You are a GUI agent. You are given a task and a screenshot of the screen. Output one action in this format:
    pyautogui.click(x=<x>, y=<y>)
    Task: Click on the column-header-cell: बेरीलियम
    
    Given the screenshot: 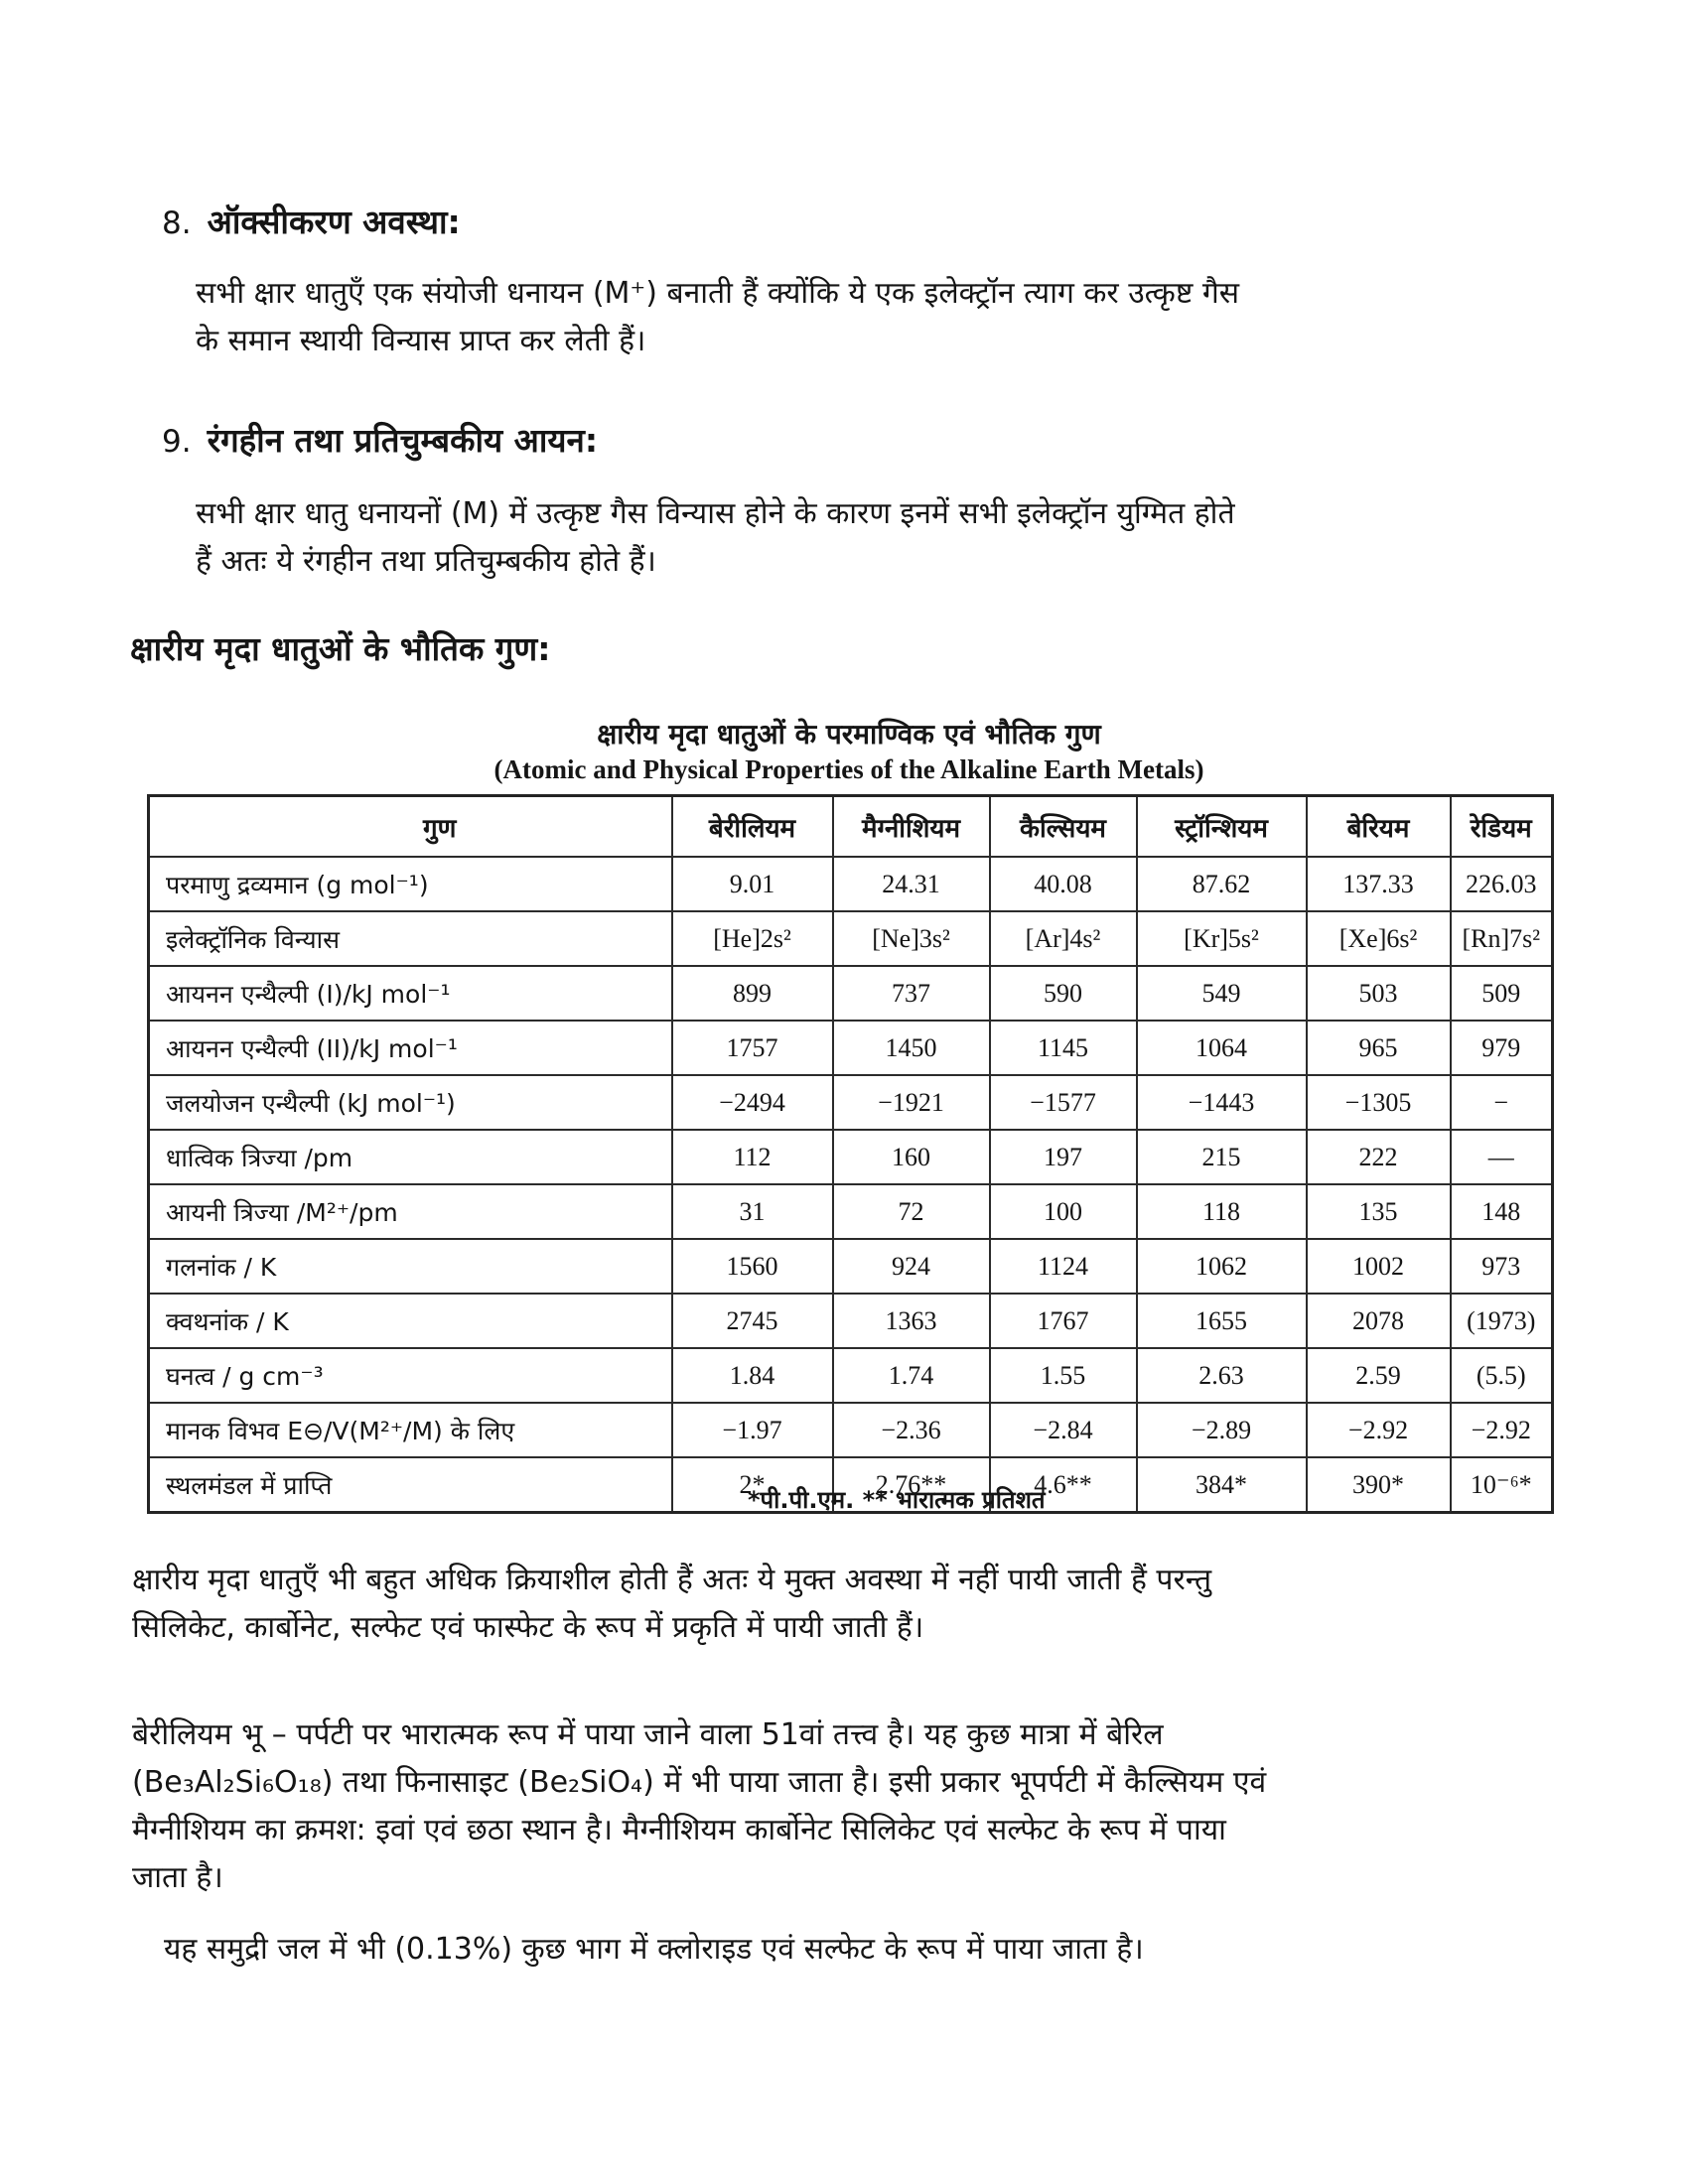 What is the action you would take?
    pyautogui.click(x=752, y=826)
    